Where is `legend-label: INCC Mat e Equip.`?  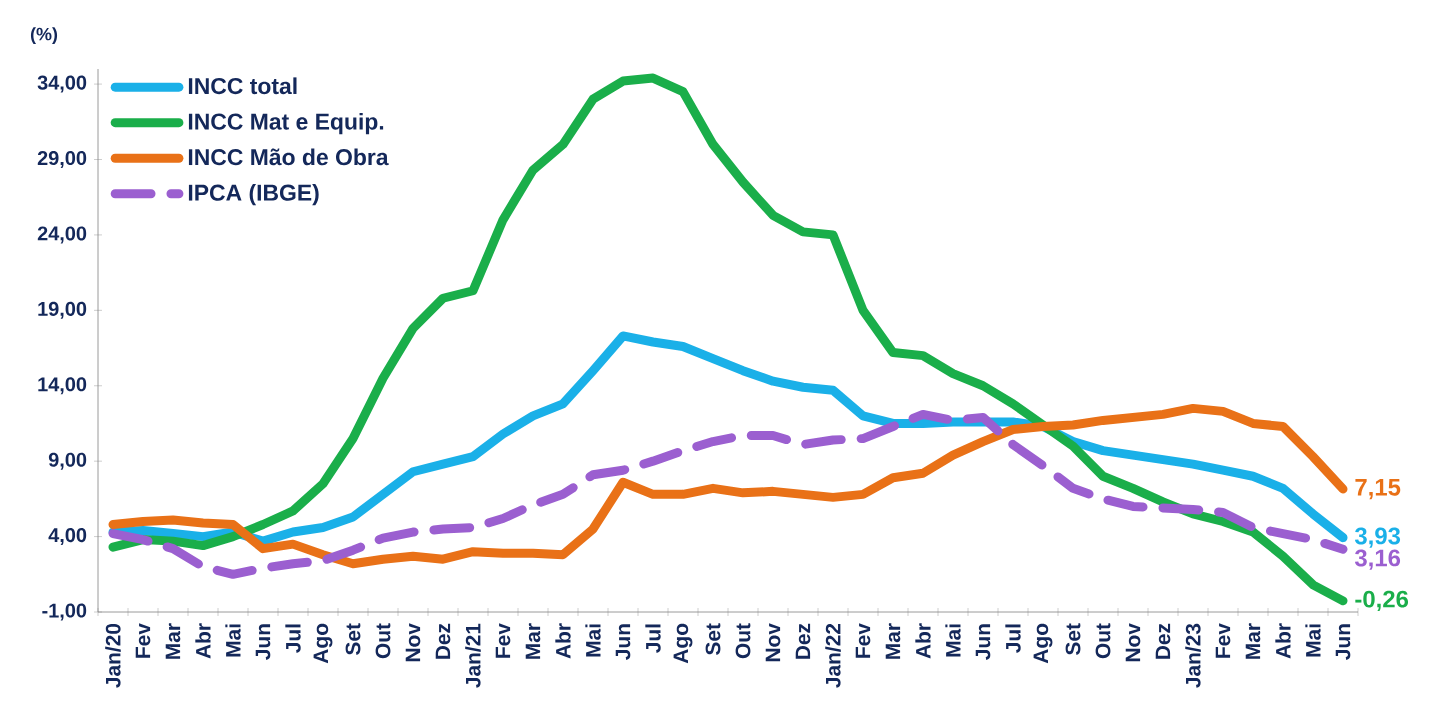 legend-label: INCC Mat e Equip. is located at coordinates (286, 123).